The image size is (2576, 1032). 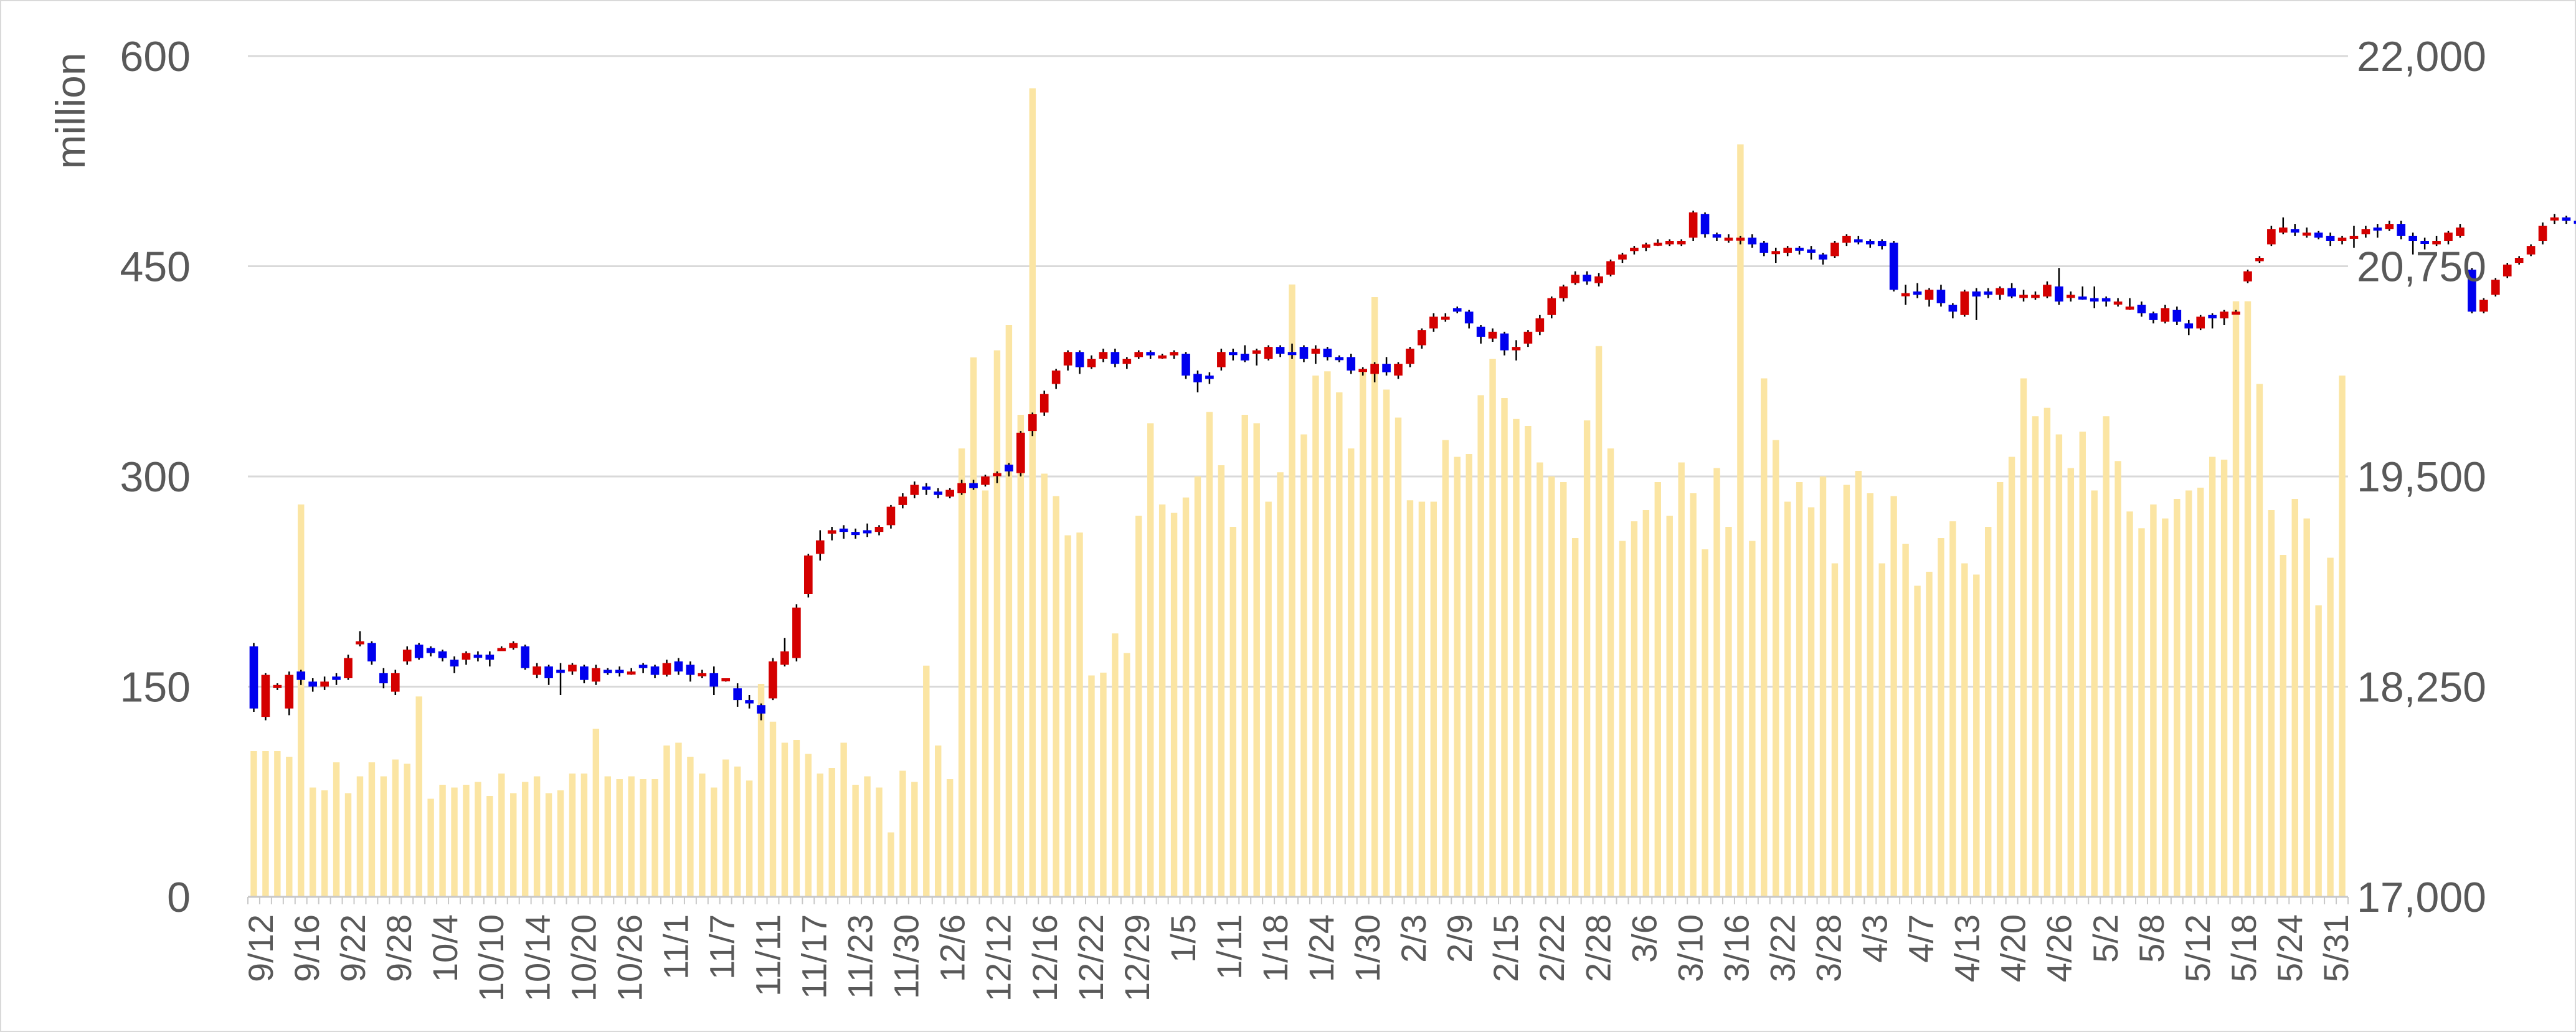 What do you see at coordinates (861, 956) in the screenshot?
I see `x-tick-label: 11/23` at bounding box center [861, 956].